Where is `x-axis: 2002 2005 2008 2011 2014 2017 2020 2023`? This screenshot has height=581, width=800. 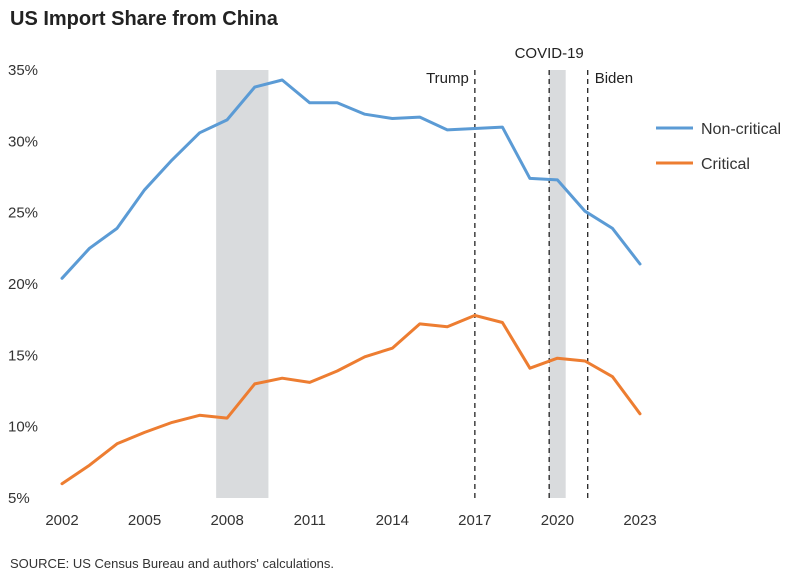 x-axis: 2002 2005 2008 2011 2014 2017 2020 2023 is located at coordinates (350, 520).